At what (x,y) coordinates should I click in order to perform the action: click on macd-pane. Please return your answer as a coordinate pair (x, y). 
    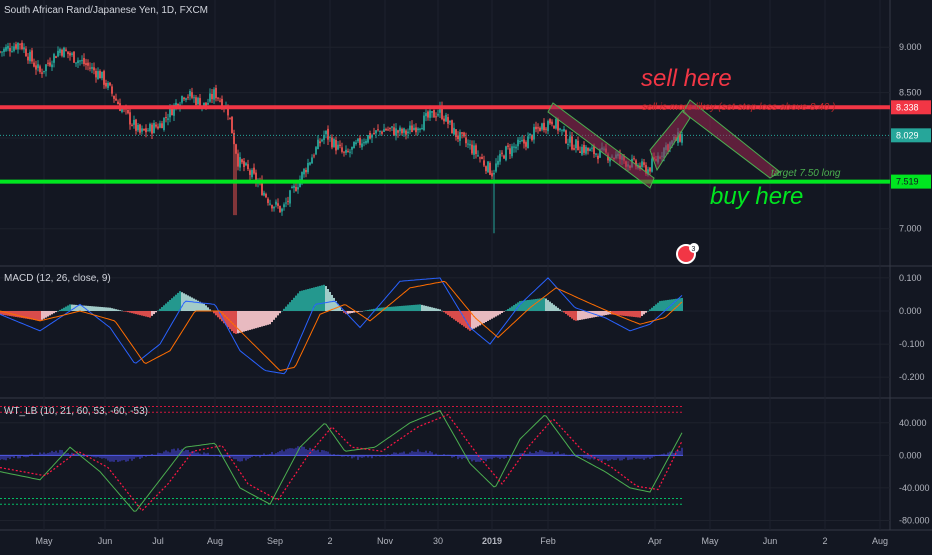
    Looking at the image, I should click on (341, 326).